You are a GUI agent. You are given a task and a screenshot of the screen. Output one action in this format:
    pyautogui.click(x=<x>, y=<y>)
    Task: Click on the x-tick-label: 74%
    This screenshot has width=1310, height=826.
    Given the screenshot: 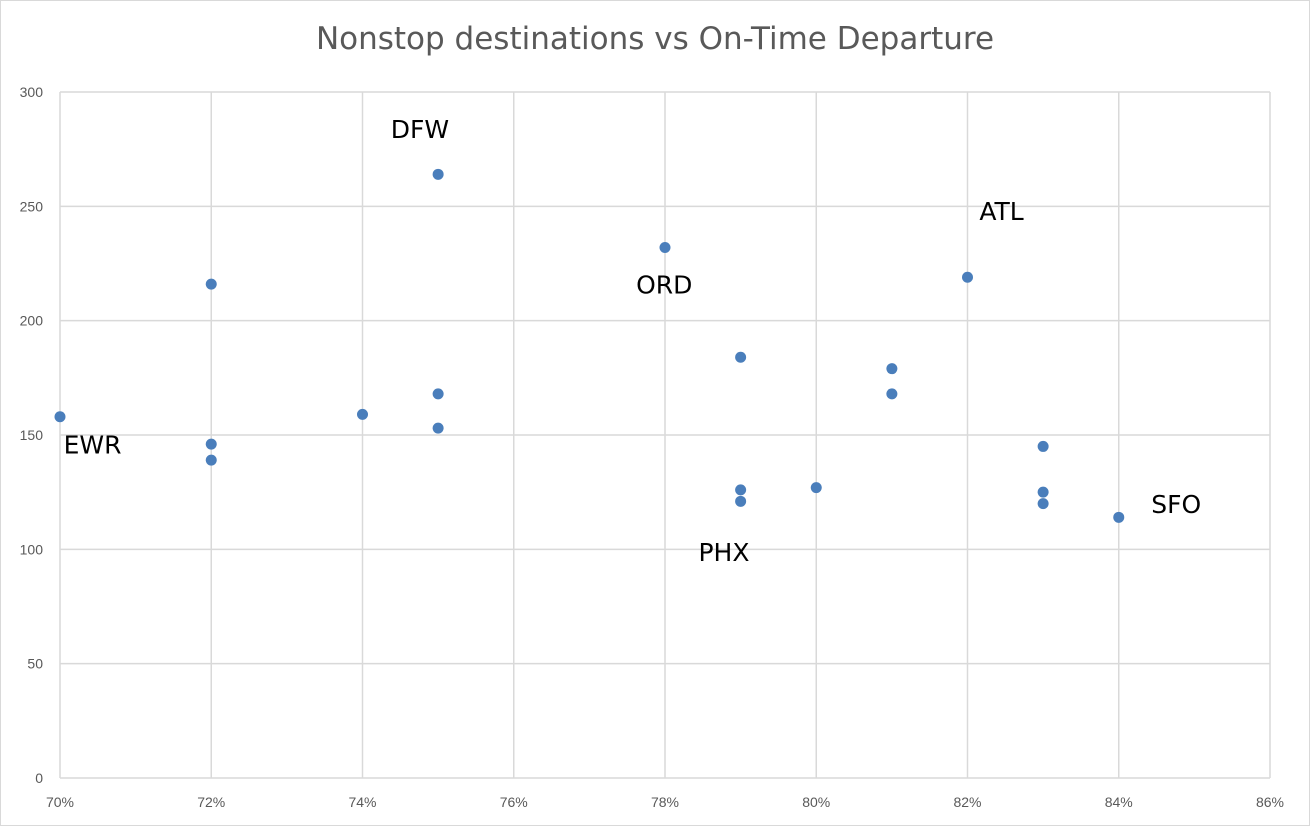 What is the action you would take?
    pyautogui.click(x=362, y=802)
    